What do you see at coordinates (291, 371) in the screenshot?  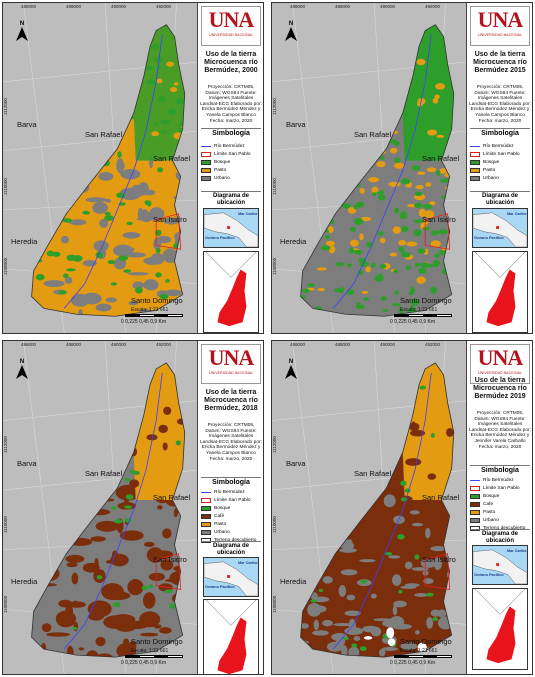 I see `north-arrow: N` at bounding box center [291, 371].